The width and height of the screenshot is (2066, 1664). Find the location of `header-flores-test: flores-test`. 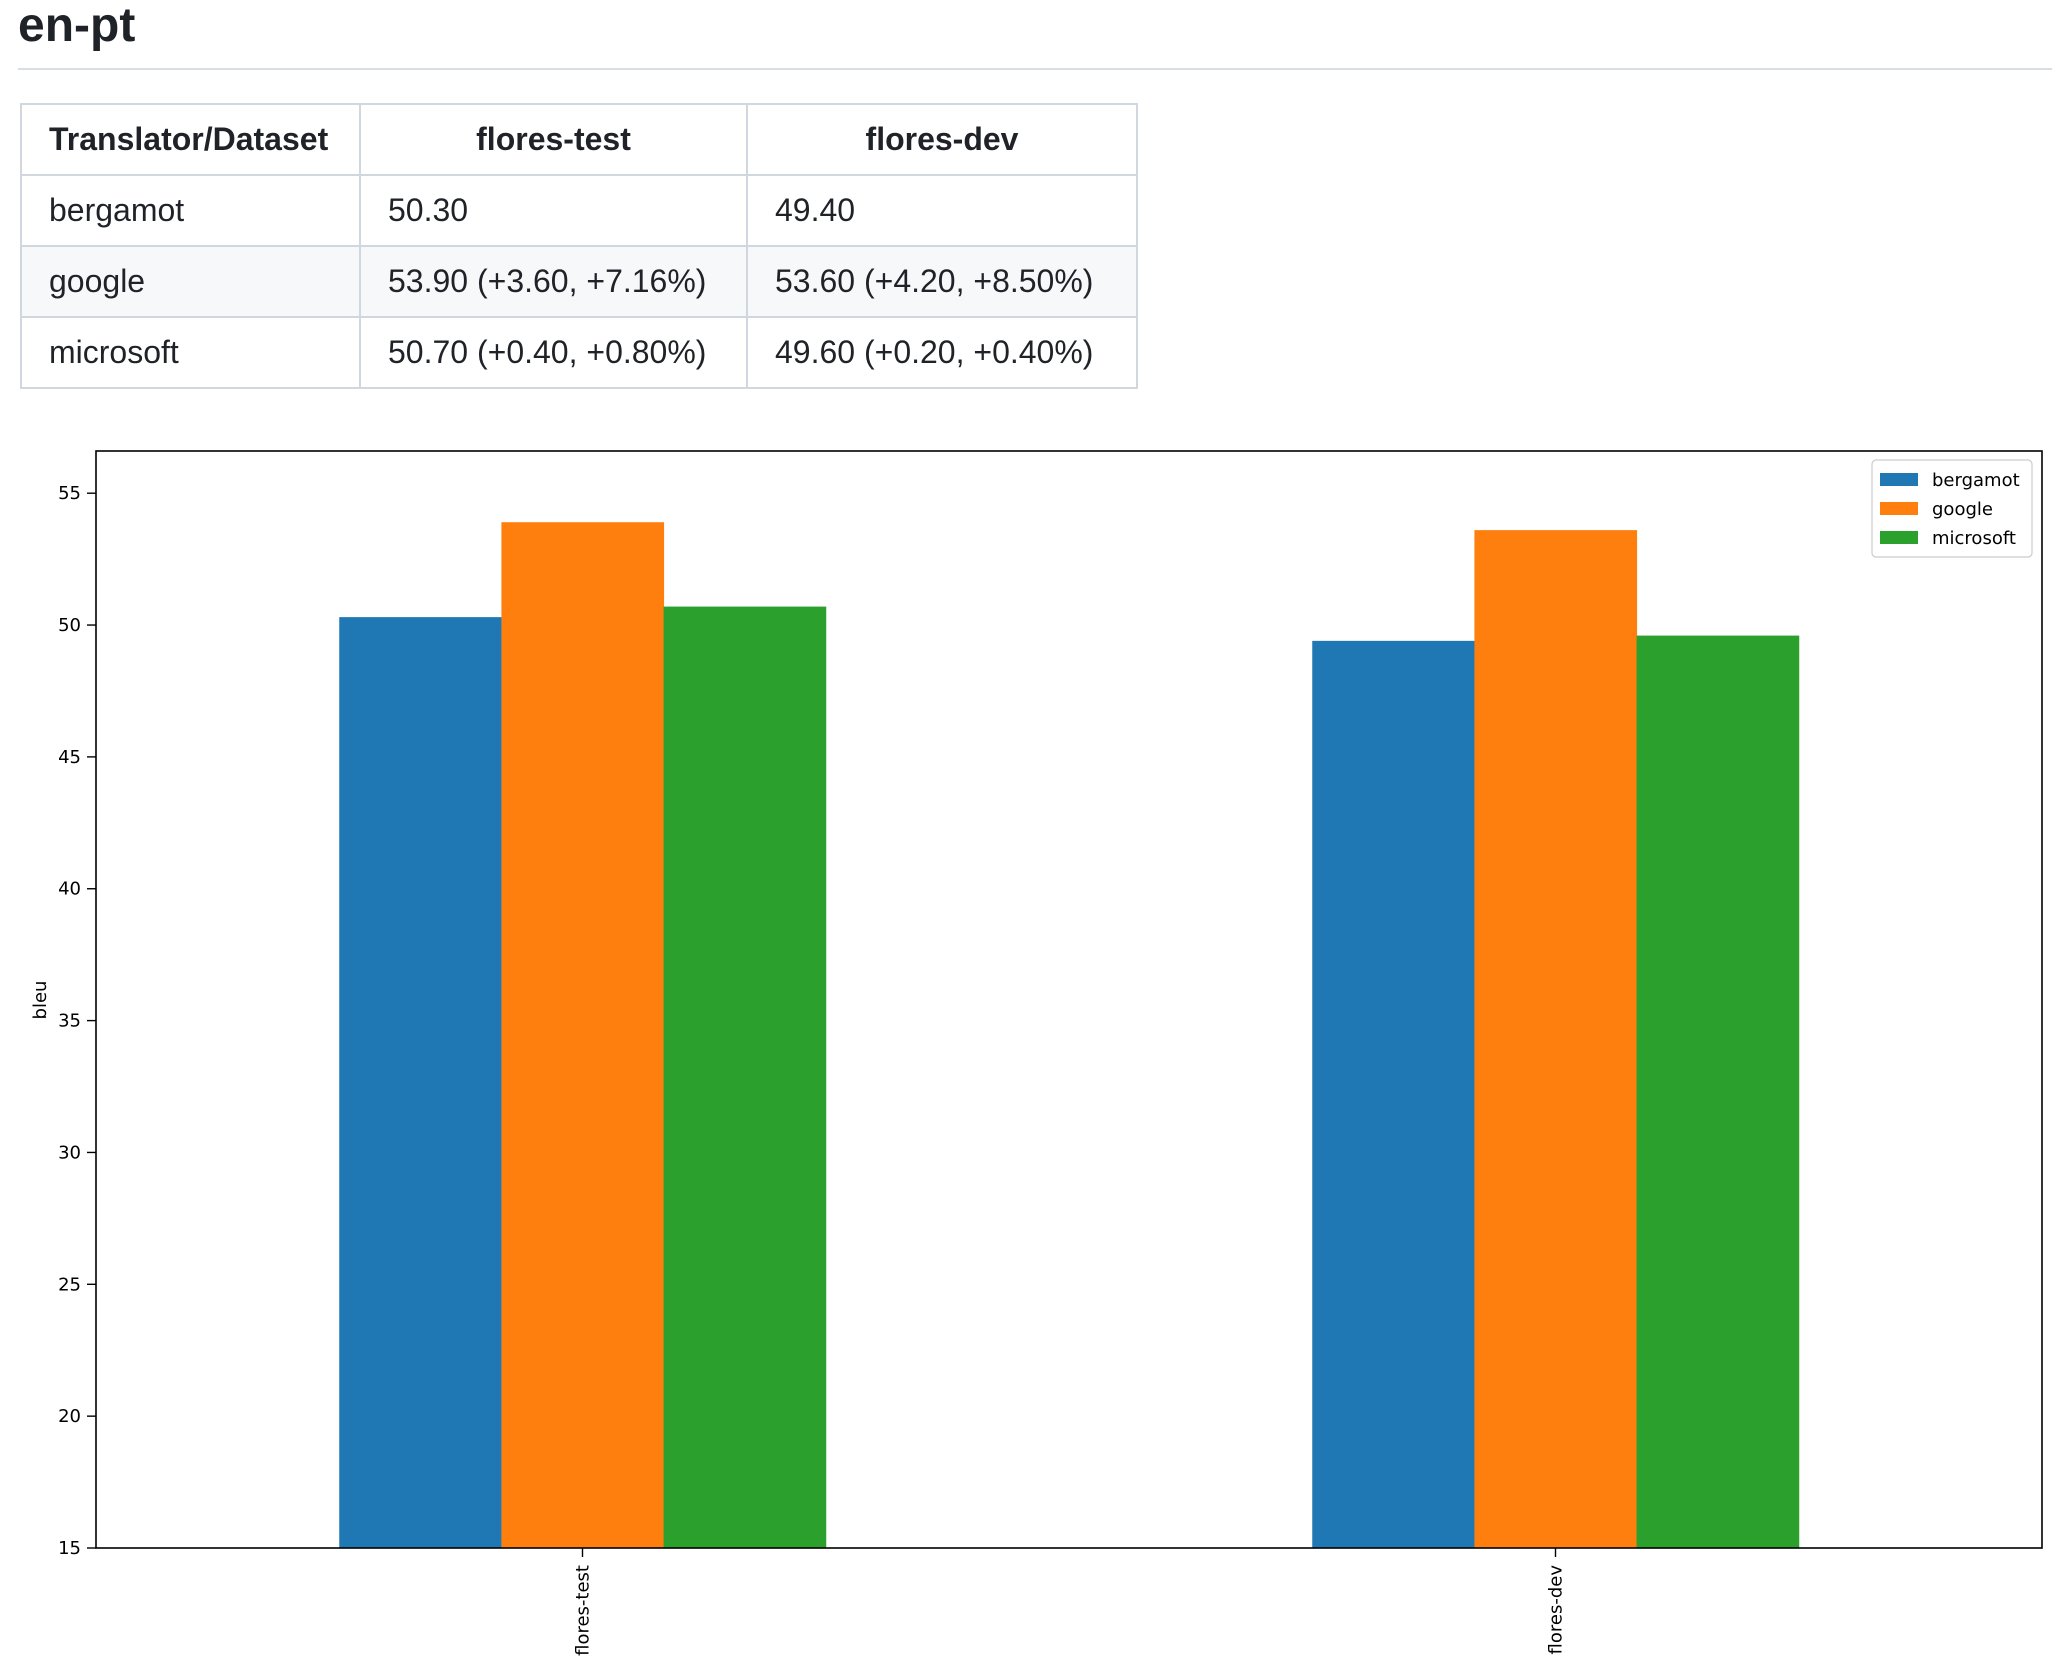

header-flores-test: flores-test is located at coordinates (553, 139).